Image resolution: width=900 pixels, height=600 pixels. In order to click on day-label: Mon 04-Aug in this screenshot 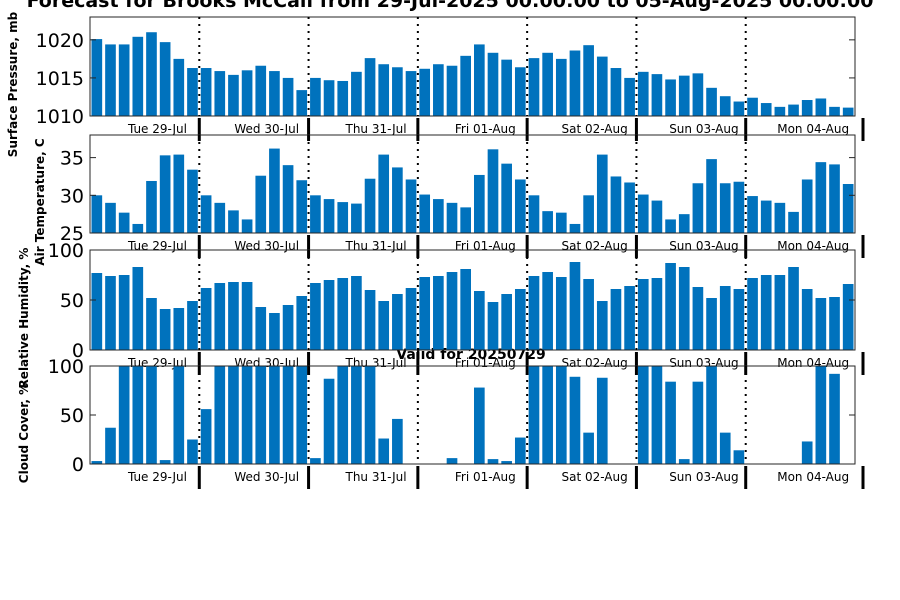, I will do `click(813, 363)`.